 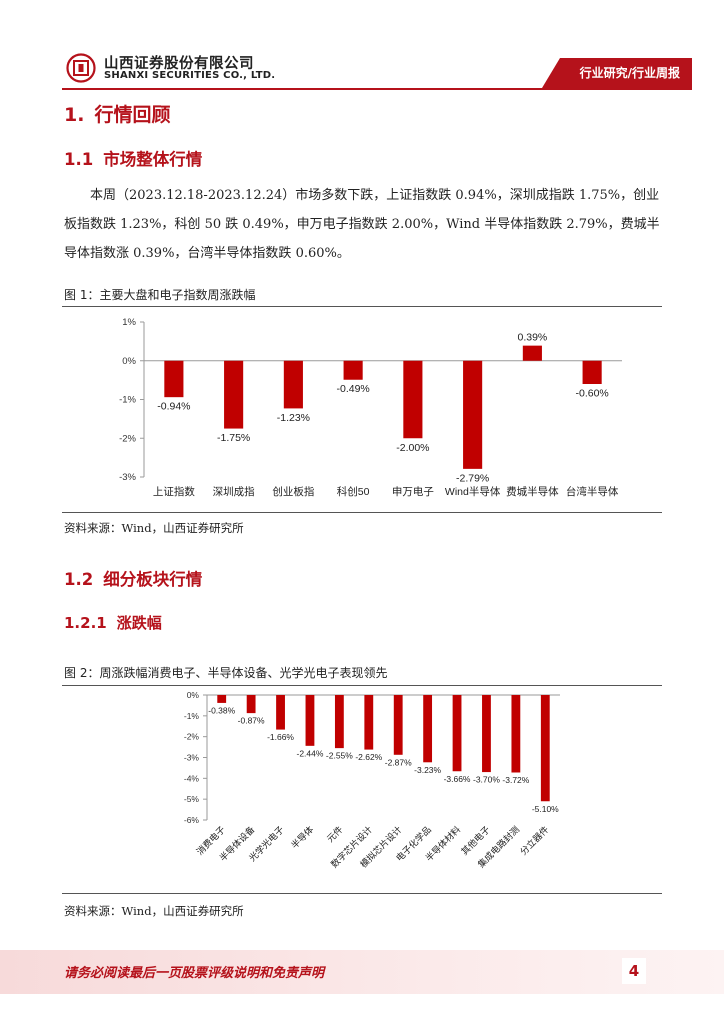 What do you see at coordinates (132, 115) in the screenshot?
I see `section-title: 行情回顾` at bounding box center [132, 115].